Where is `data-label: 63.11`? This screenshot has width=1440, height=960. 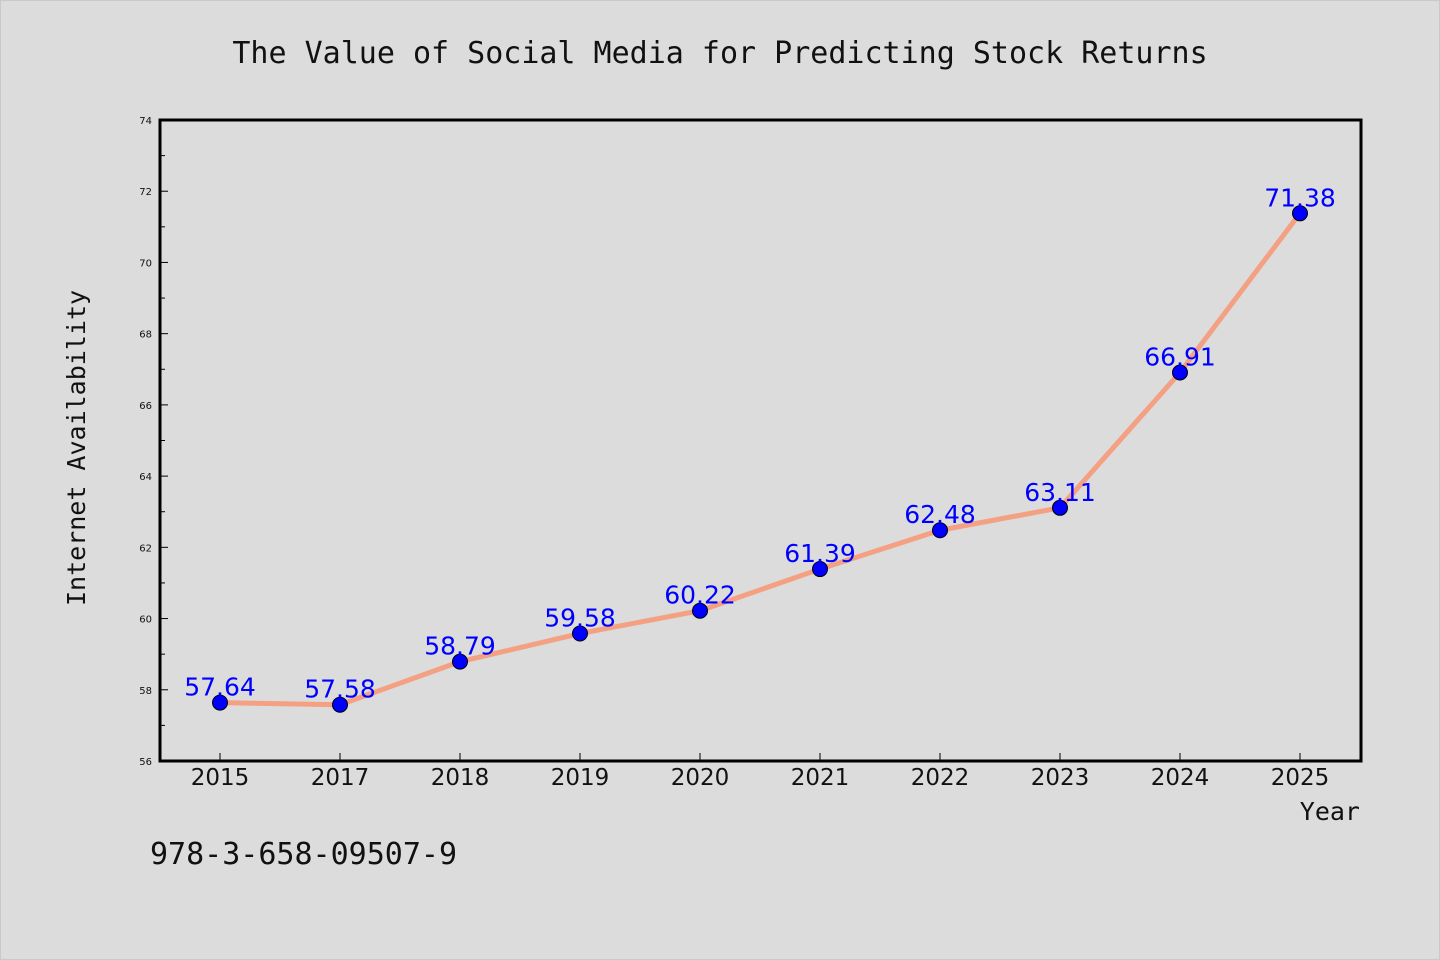
data-label: 63.11 is located at coordinates (1060, 492).